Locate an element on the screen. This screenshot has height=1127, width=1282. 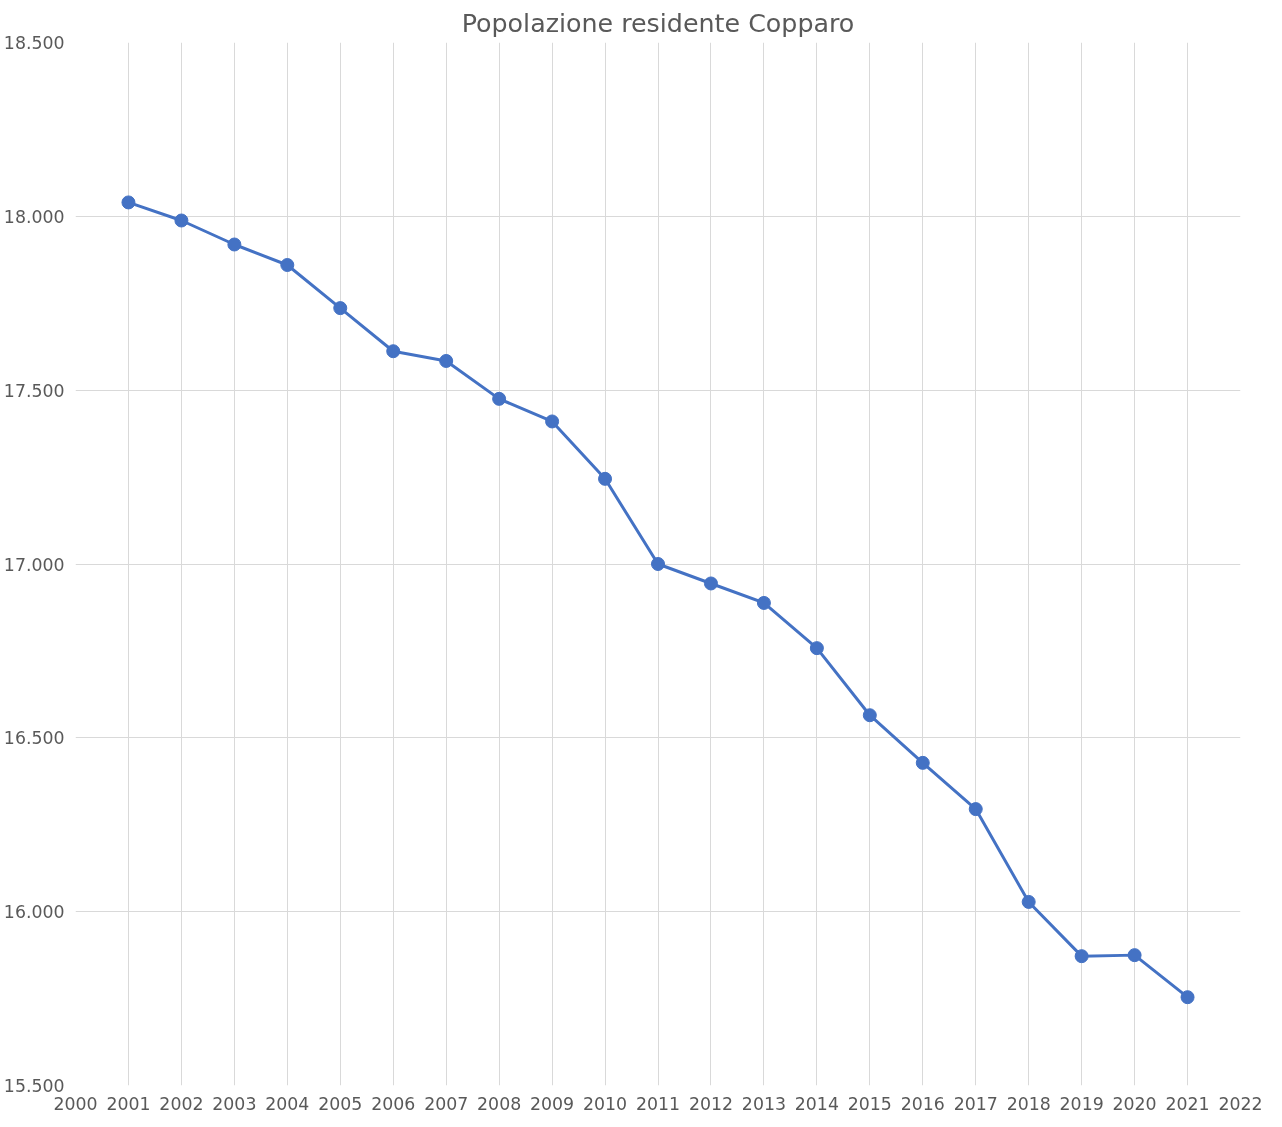
y-tick-label: 16.500 is located at coordinates (34, 738).